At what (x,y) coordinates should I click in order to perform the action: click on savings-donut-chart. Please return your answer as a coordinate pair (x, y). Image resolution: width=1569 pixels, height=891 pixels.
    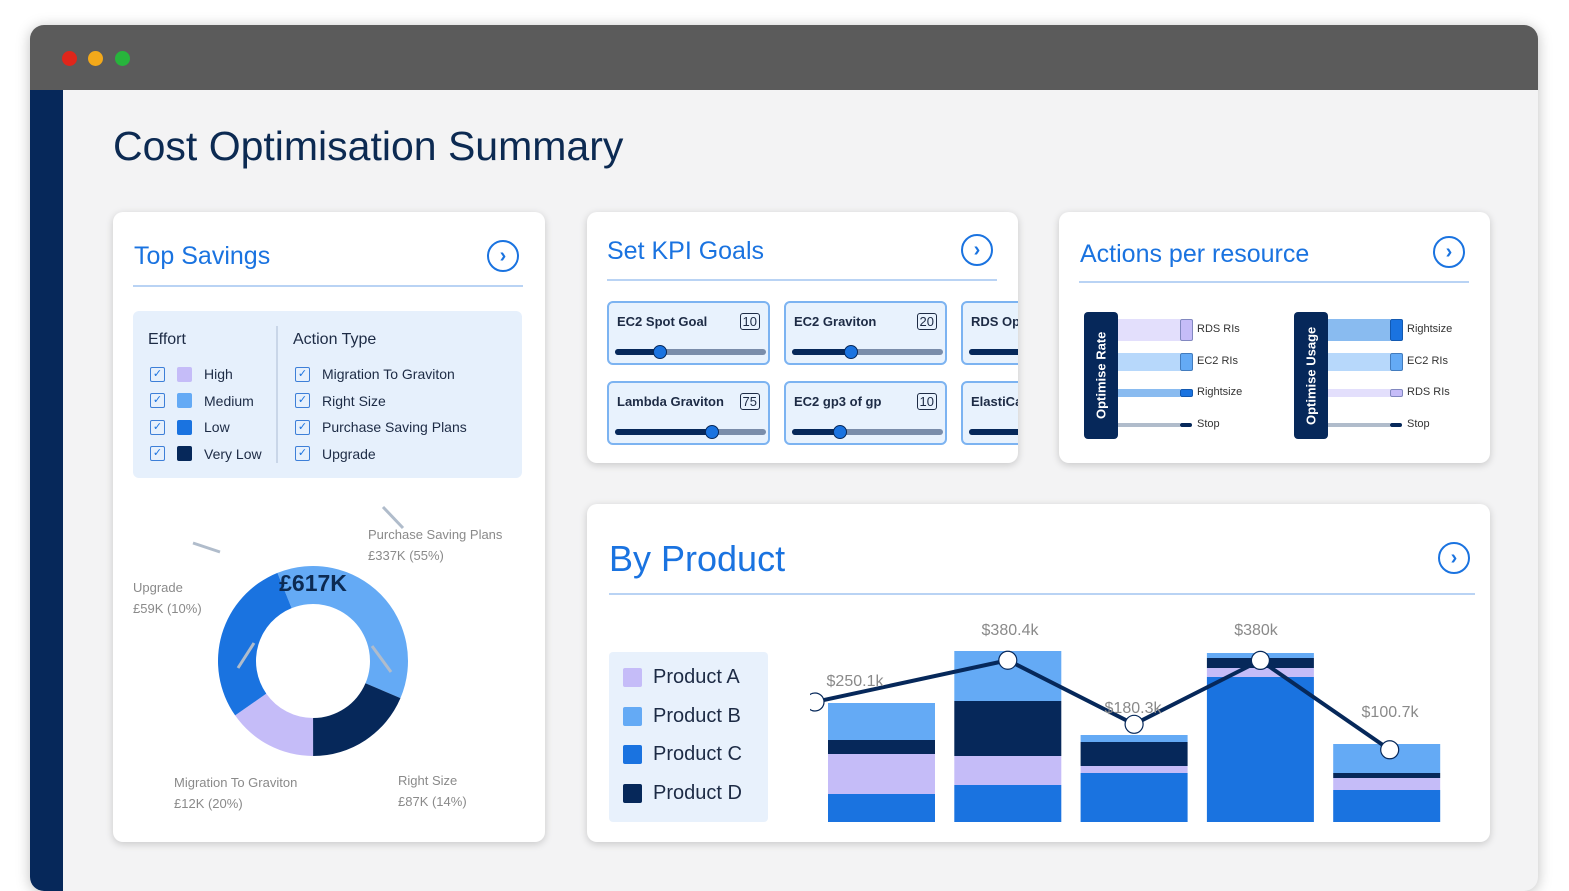
    Looking at the image, I should click on (300, 630).